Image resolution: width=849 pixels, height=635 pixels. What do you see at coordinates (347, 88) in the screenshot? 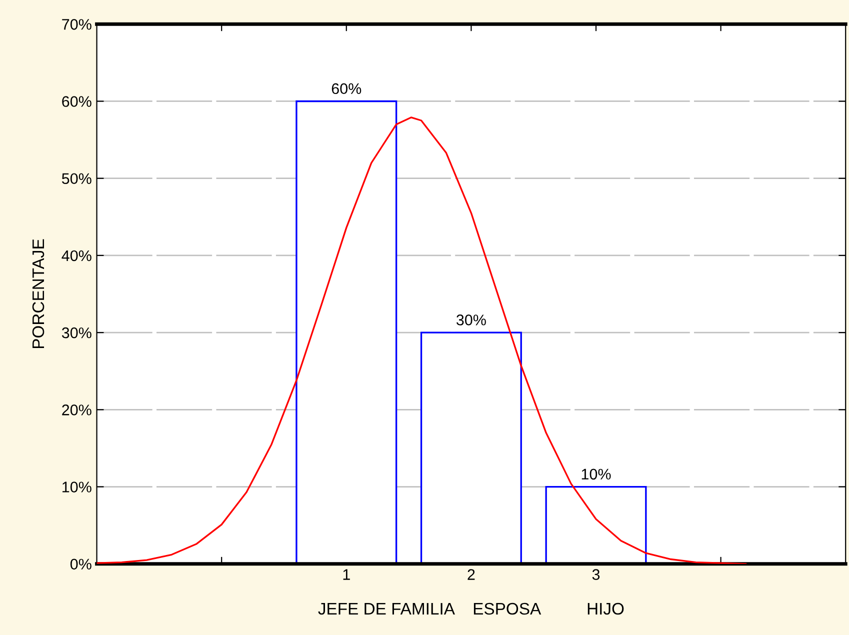
I see `data-label: 60%` at bounding box center [347, 88].